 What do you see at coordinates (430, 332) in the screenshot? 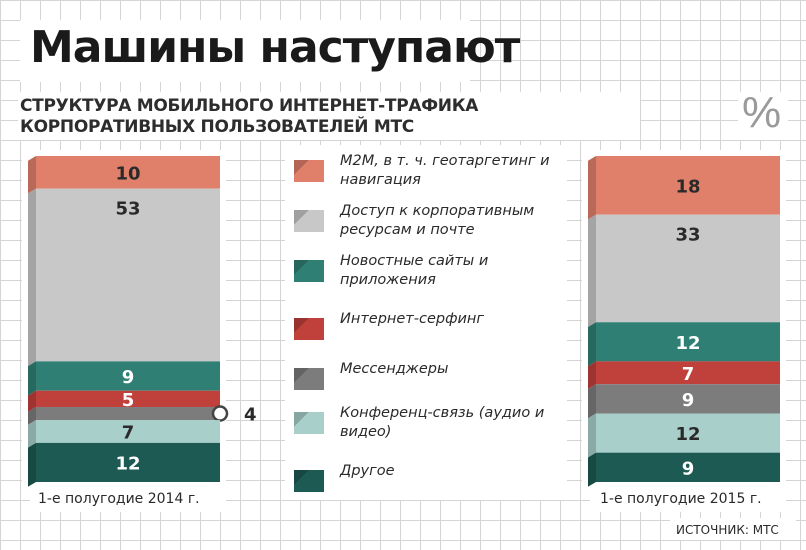
I see `legend-item-surfing: Интернет-серфинг` at bounding box center [430, 332].